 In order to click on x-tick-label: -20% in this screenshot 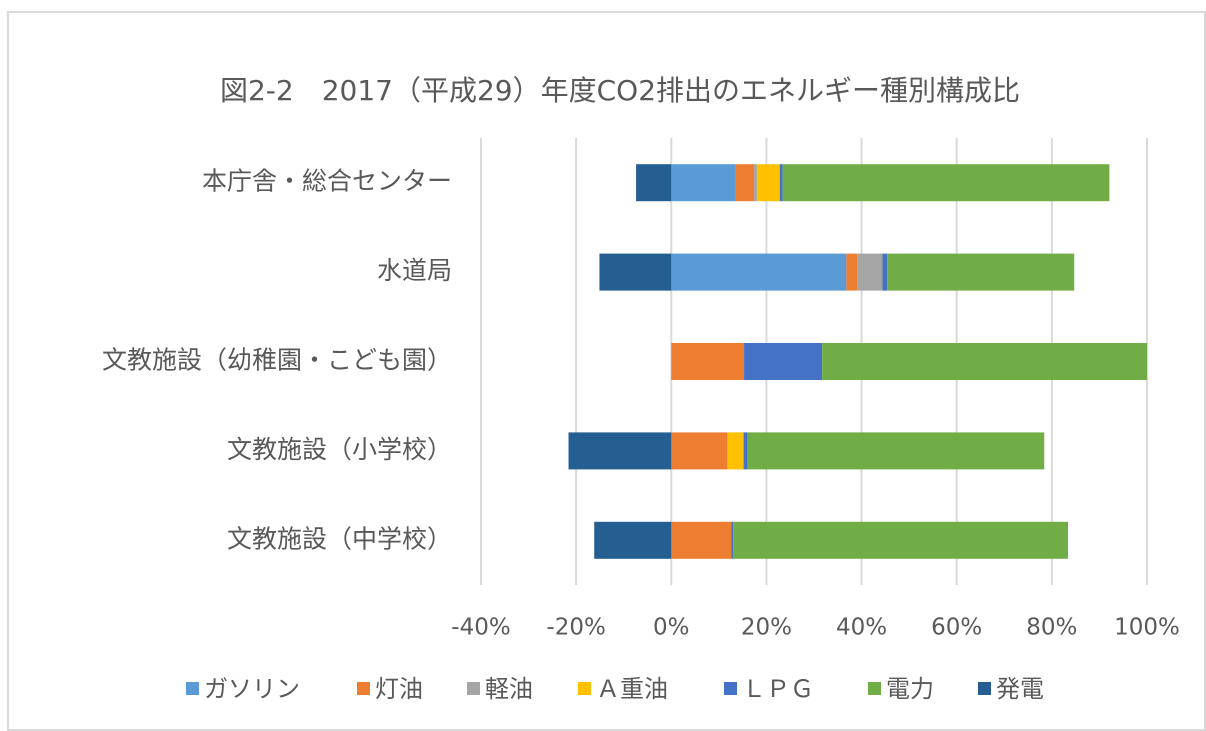, I will do `click(575, 628)`.